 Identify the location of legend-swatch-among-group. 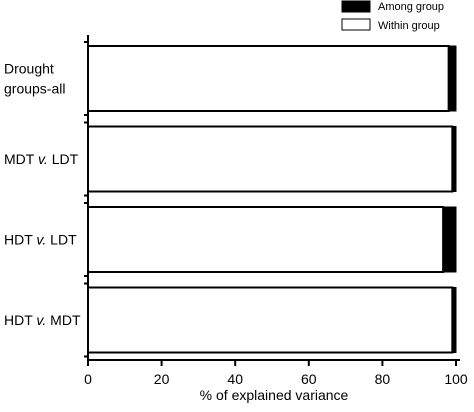
(356, 6).